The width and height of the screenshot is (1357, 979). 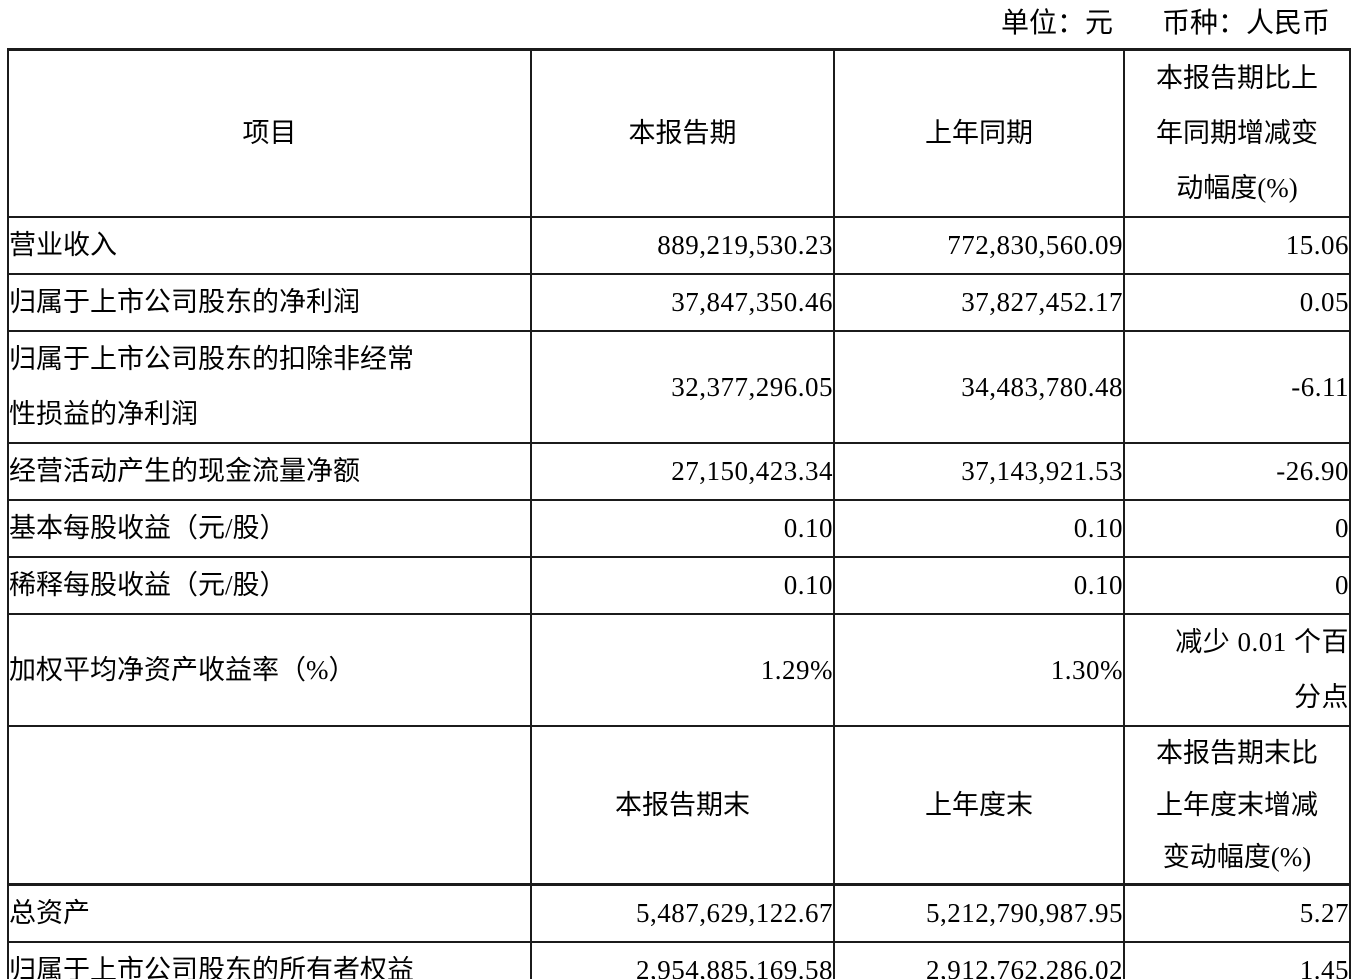 I want to click on prior-period-value: 1.30%, so click(x=979, y=670).